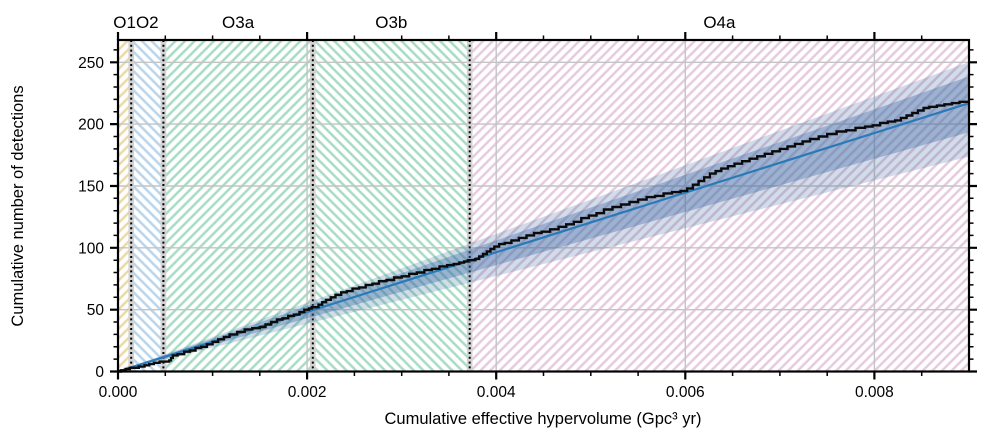 This screenshot has width=999, height=443. I want to click on x-tick-labels: 0.000 0.002 0.004 0.006 0.008, so click(496, 392).